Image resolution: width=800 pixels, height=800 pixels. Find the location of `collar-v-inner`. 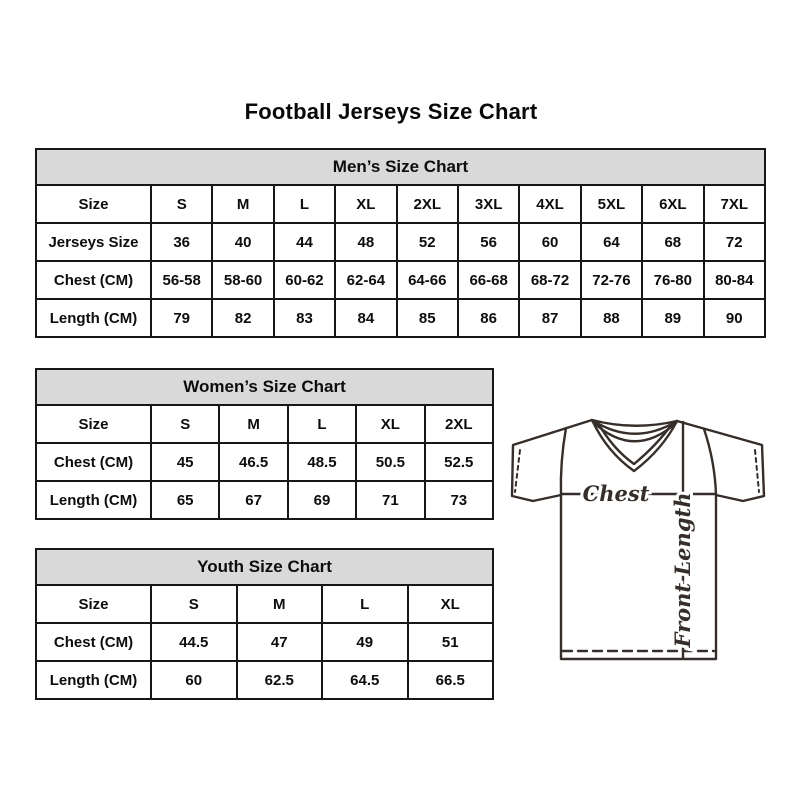

collar-v-inner is located at coordinates (635, 443).